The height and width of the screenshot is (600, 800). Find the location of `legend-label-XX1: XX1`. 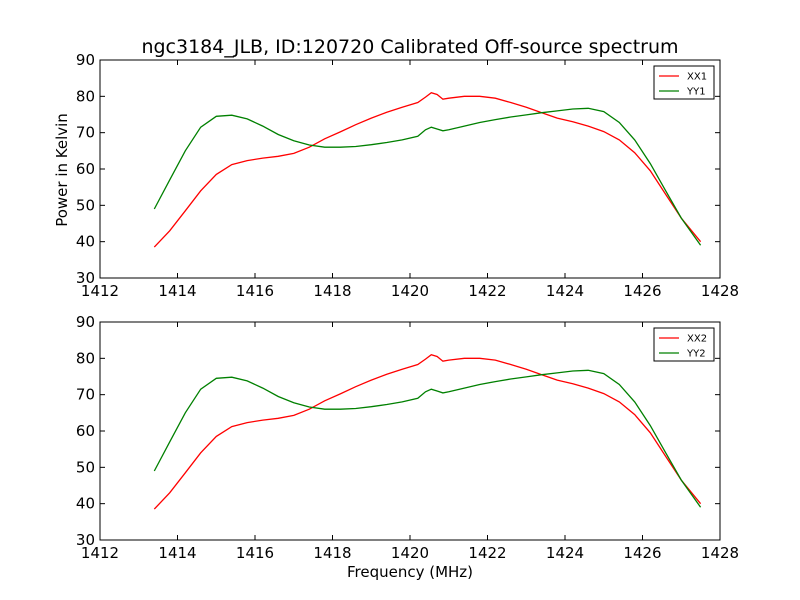

legend-label-XX1: XX1 is located at coordinates (697, 77).